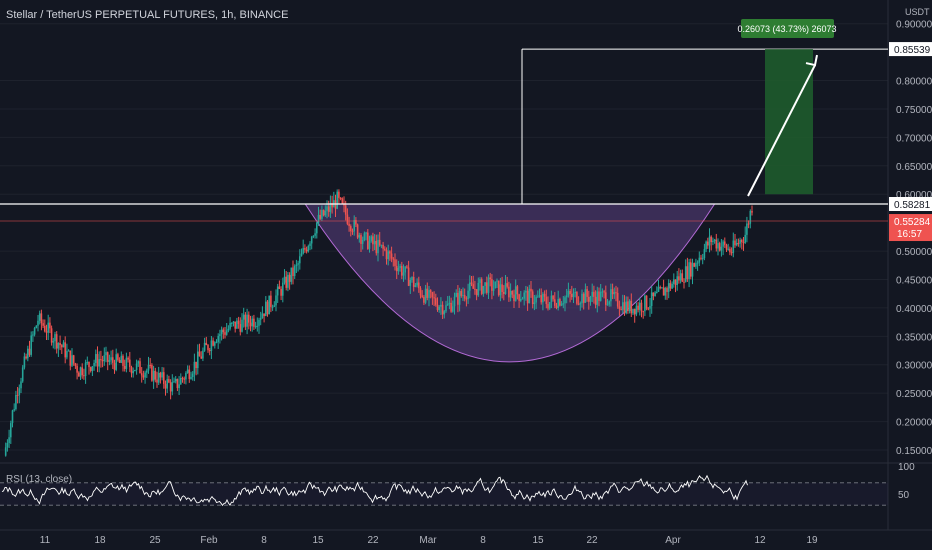 The height and width of the screenshot is (550, 932). I want to click on target-label-bg, so click(787, 28).